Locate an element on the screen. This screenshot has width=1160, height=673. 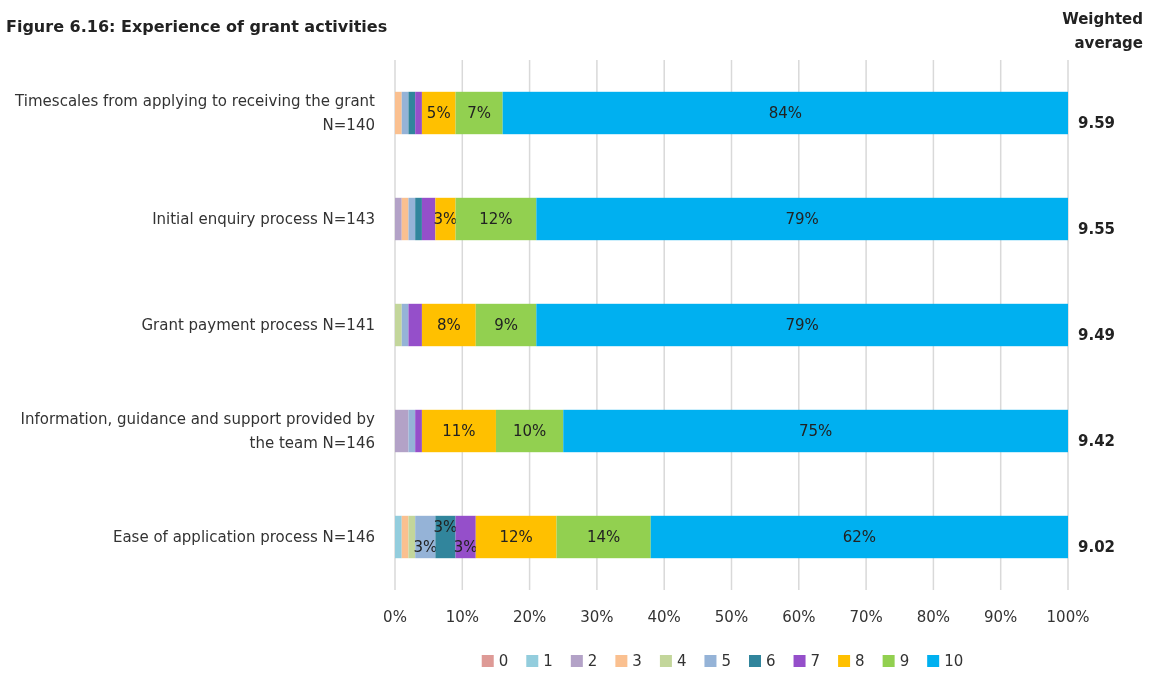
text: 9.42 is located at coordinates (1097, 441).